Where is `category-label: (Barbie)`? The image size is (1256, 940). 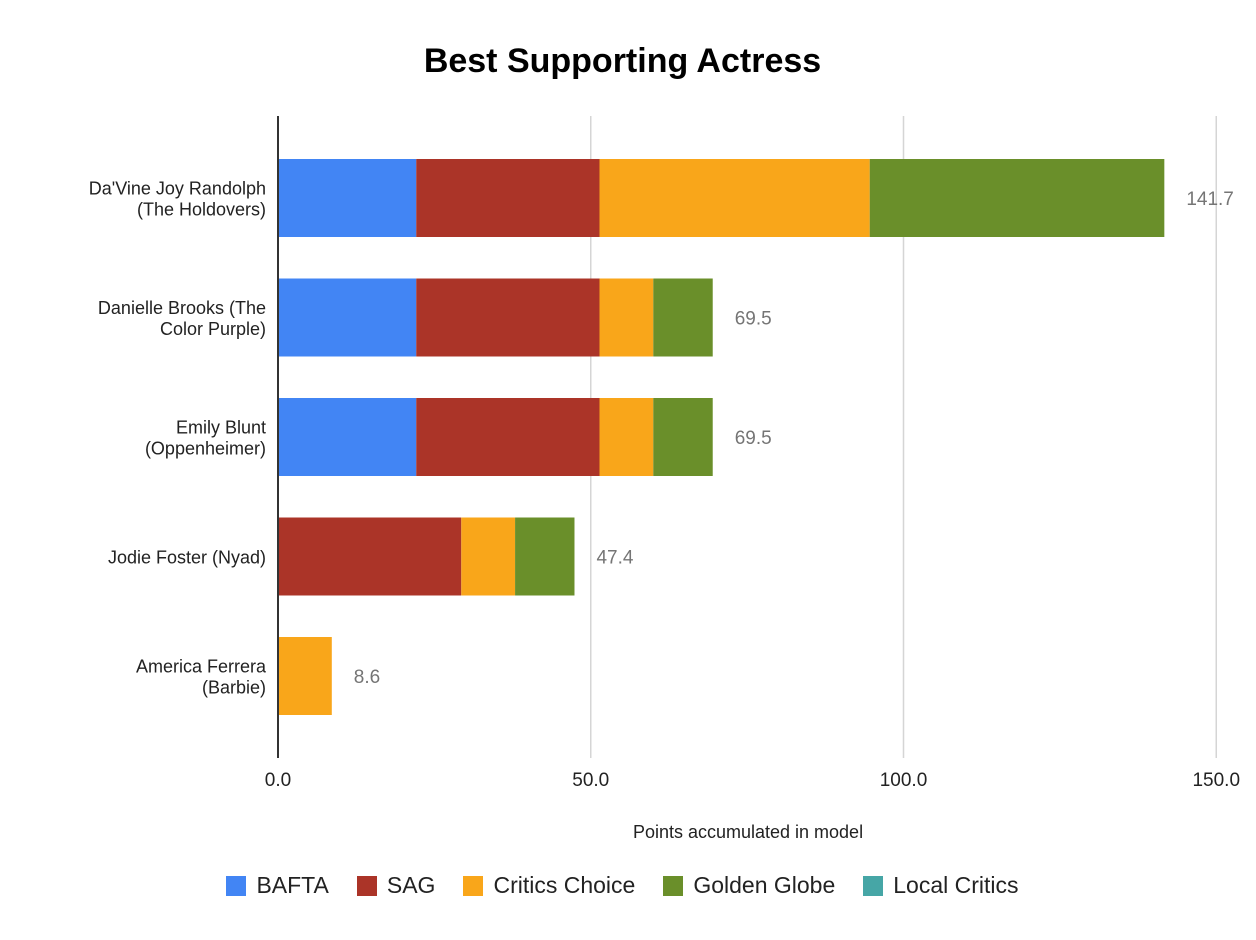
category-label: (Barbie) is located at coordinates (234, 688).